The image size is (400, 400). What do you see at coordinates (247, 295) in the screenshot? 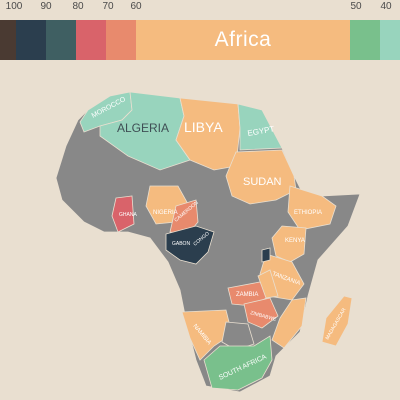
I see `label-zambia: ZAMBIA` at bounding box center [247, 295].